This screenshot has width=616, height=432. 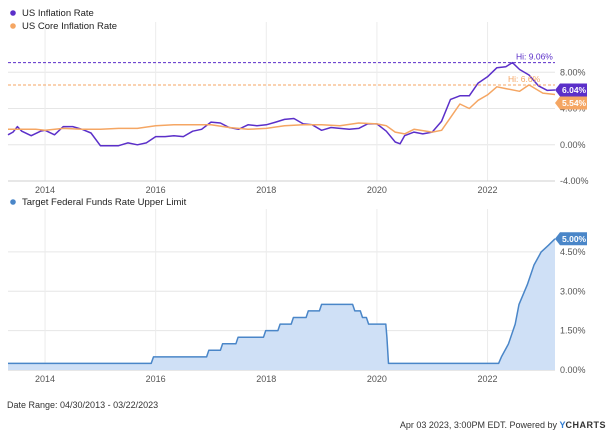 What do you see at coordinates (573, 331) in the screenshot?
I see `y-tick-label: 1.50%` at bounding box center [573, 331].